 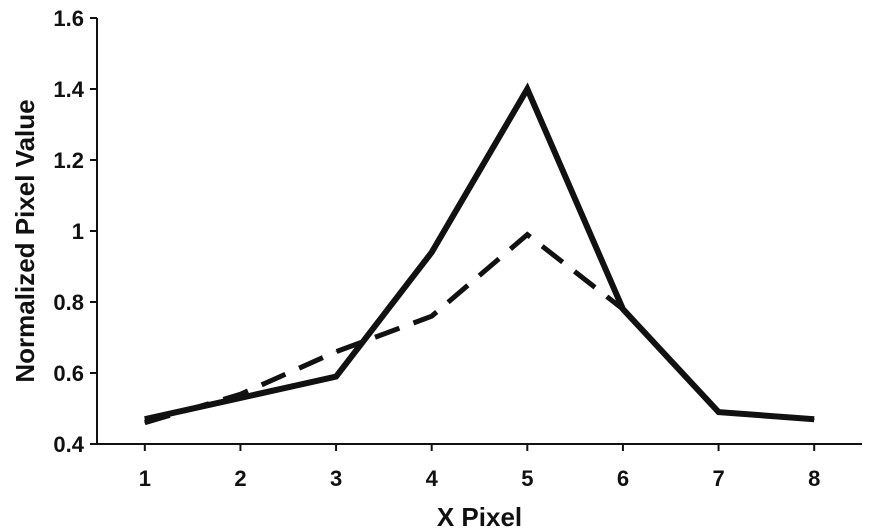 I want to click on x-tick-label: 3, so click(x=336, y=478).